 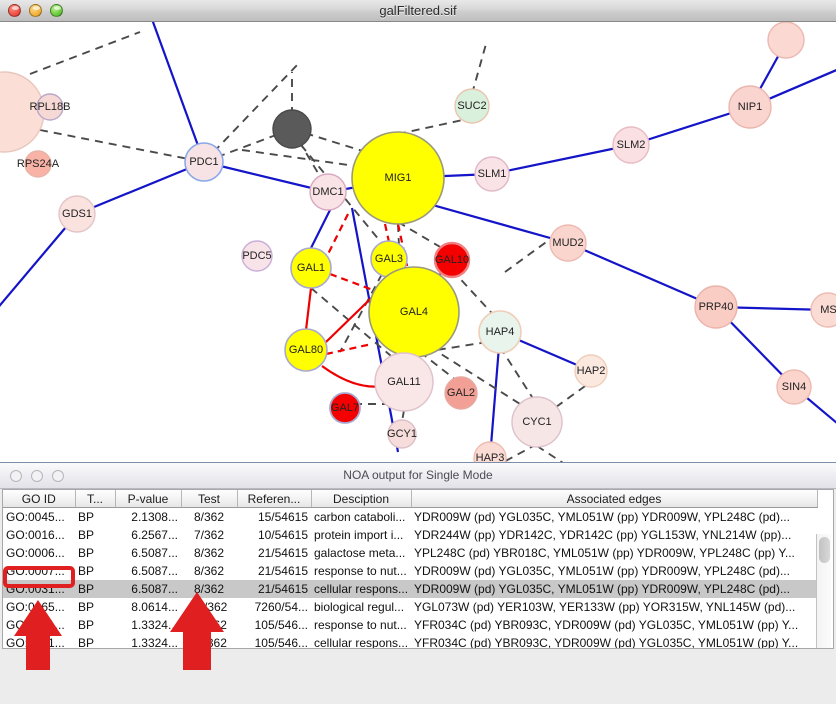 What do you see at coordinates (823, 591) in the screenshot?
I see `table-vertical-scrollbar` at bounding box center [823, 591].